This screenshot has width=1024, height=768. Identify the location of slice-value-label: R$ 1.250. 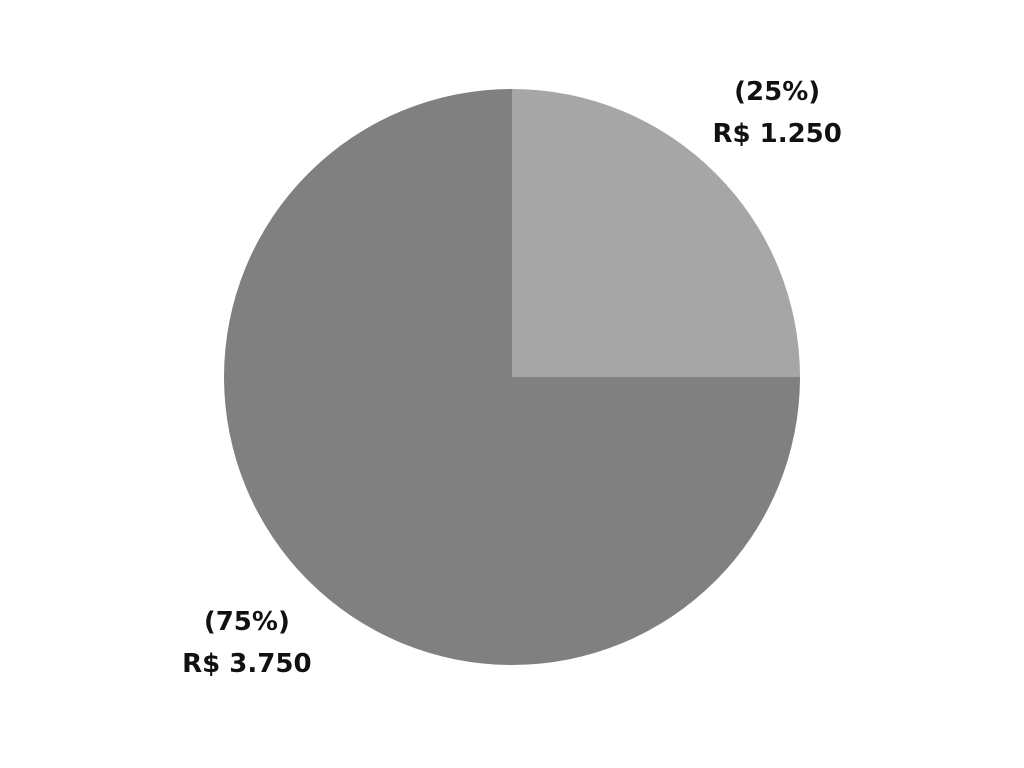
(776, 134).